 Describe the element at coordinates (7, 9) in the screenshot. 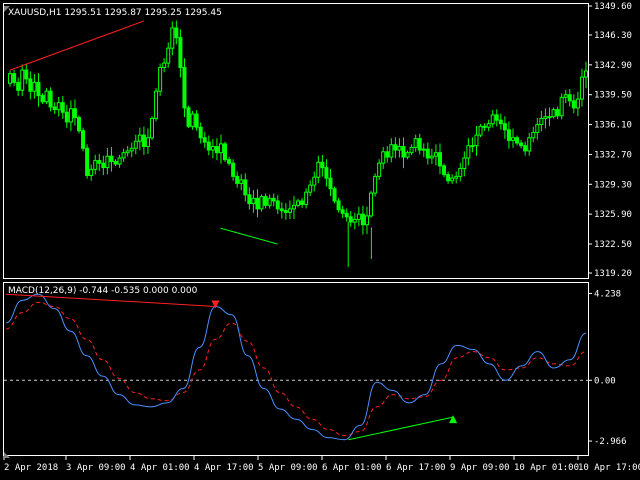

I see `chart-shift-marker-icon` at that location.